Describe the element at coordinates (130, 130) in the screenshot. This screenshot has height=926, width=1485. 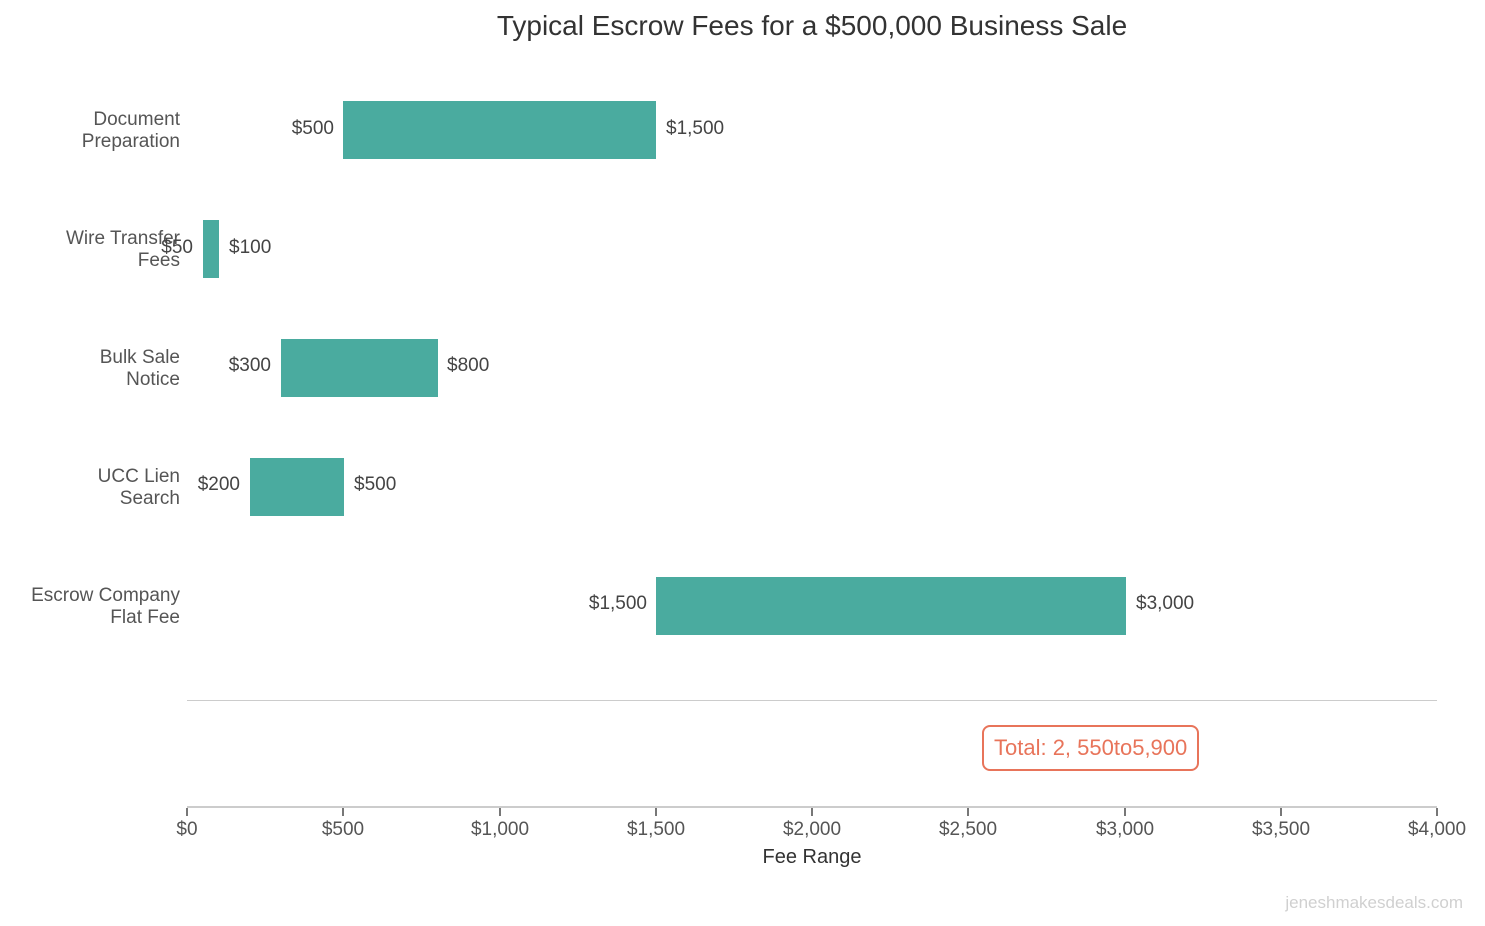
I see `category-label-document-preparation: Document Preparation` at that location.